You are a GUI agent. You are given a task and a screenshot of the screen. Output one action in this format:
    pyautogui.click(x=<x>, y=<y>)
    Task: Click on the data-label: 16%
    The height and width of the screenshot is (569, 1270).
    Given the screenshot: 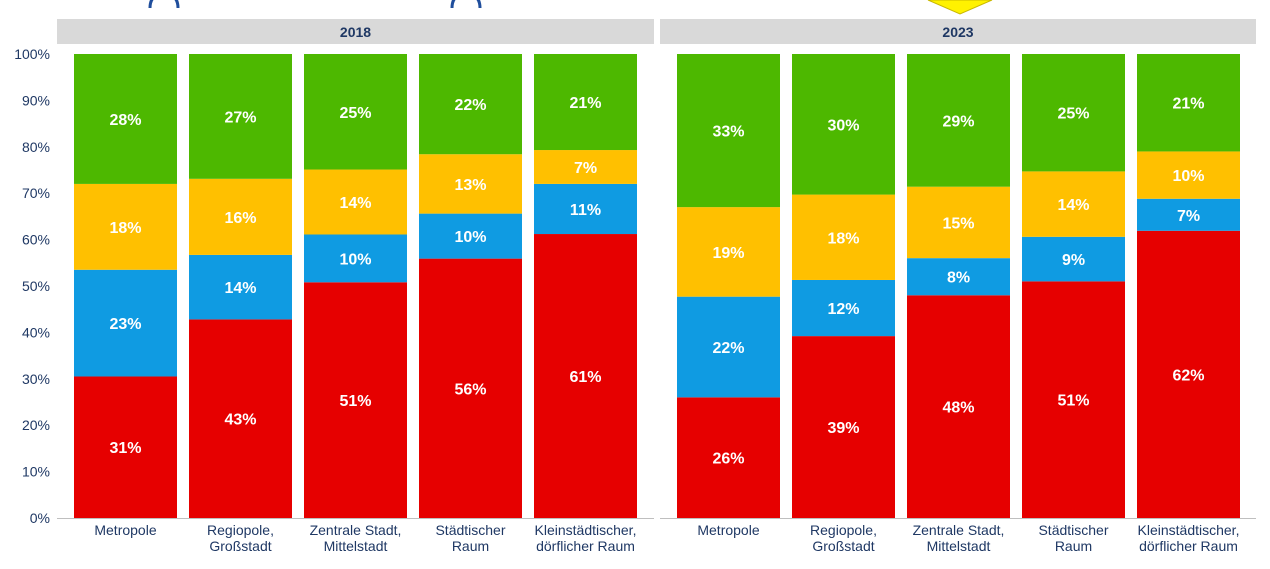 What is the action you would take?
    pyautogui.click(x=240, y=218)
    